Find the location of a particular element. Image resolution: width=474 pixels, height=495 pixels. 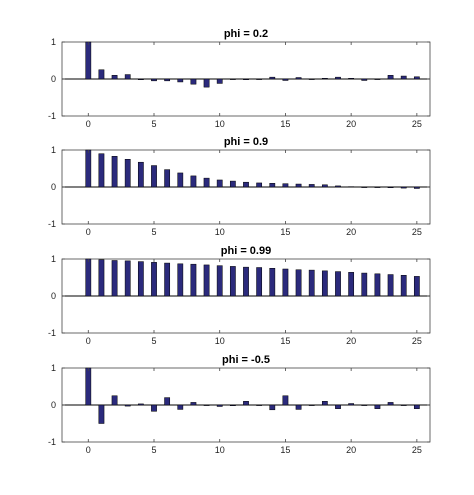

panel-title: phi = 0.2 is located at coordinates (246, 34).